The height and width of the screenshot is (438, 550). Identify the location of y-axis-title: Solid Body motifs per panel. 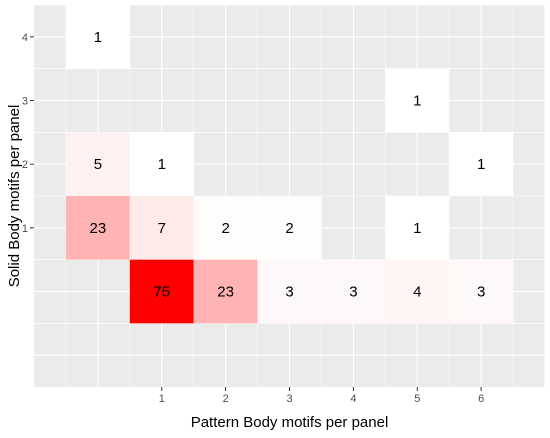
(14, 196).